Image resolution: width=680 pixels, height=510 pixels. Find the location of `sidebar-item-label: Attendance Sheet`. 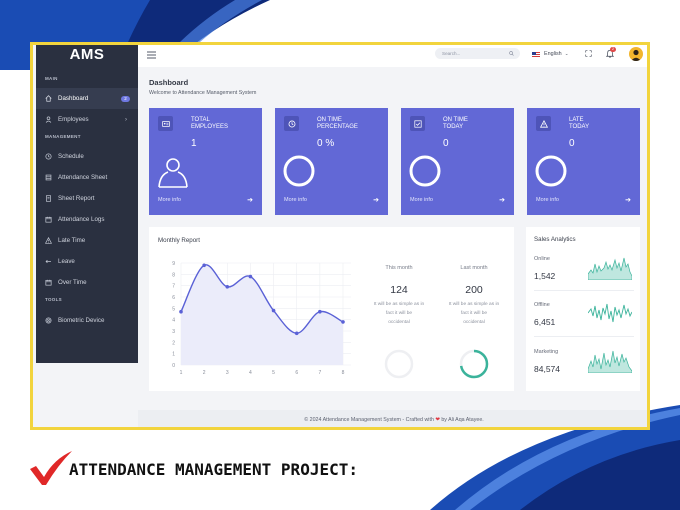

sidebar-item-label: Attendance Sheet is located at coordinates (83, 177).